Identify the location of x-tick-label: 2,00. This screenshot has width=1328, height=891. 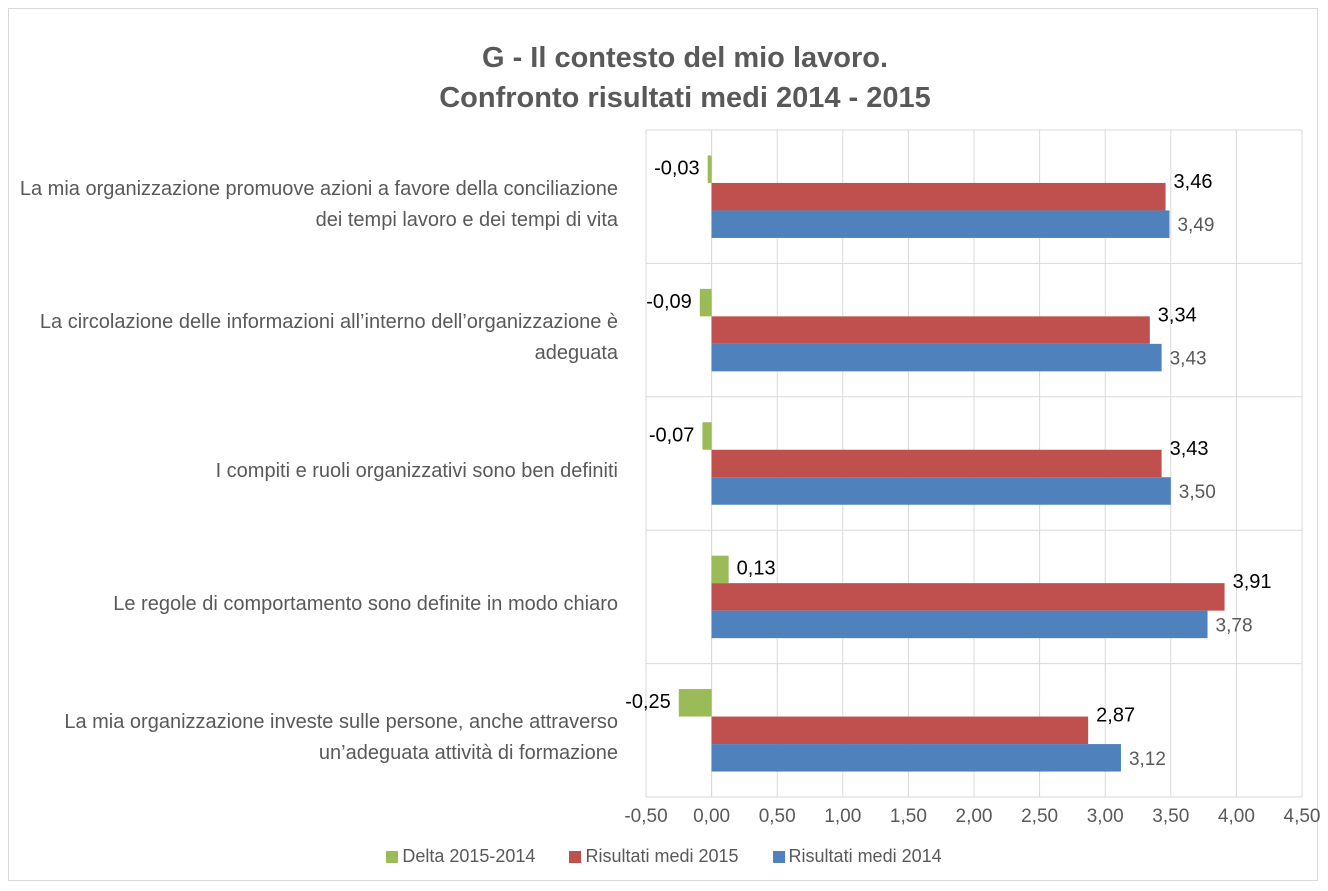
(974, 816).